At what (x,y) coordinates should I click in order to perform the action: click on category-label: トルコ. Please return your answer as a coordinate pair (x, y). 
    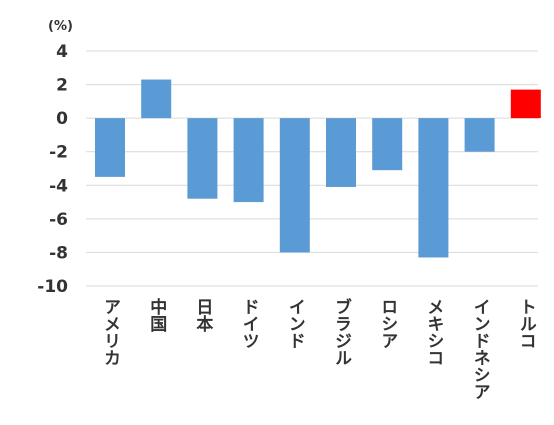
    Looking at the image, I should click on (526, 323).